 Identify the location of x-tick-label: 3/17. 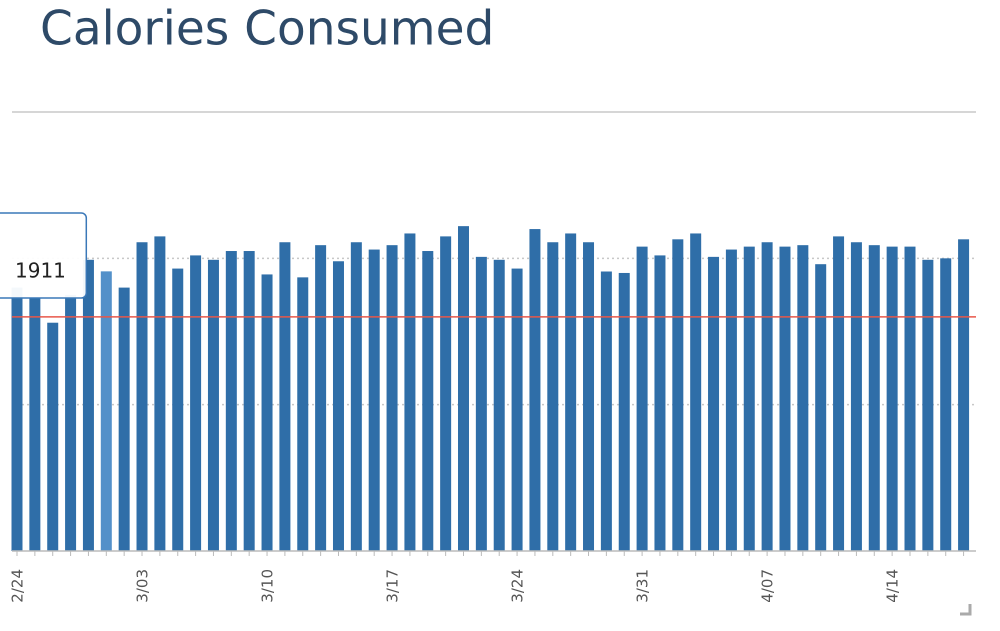
(393, 586).